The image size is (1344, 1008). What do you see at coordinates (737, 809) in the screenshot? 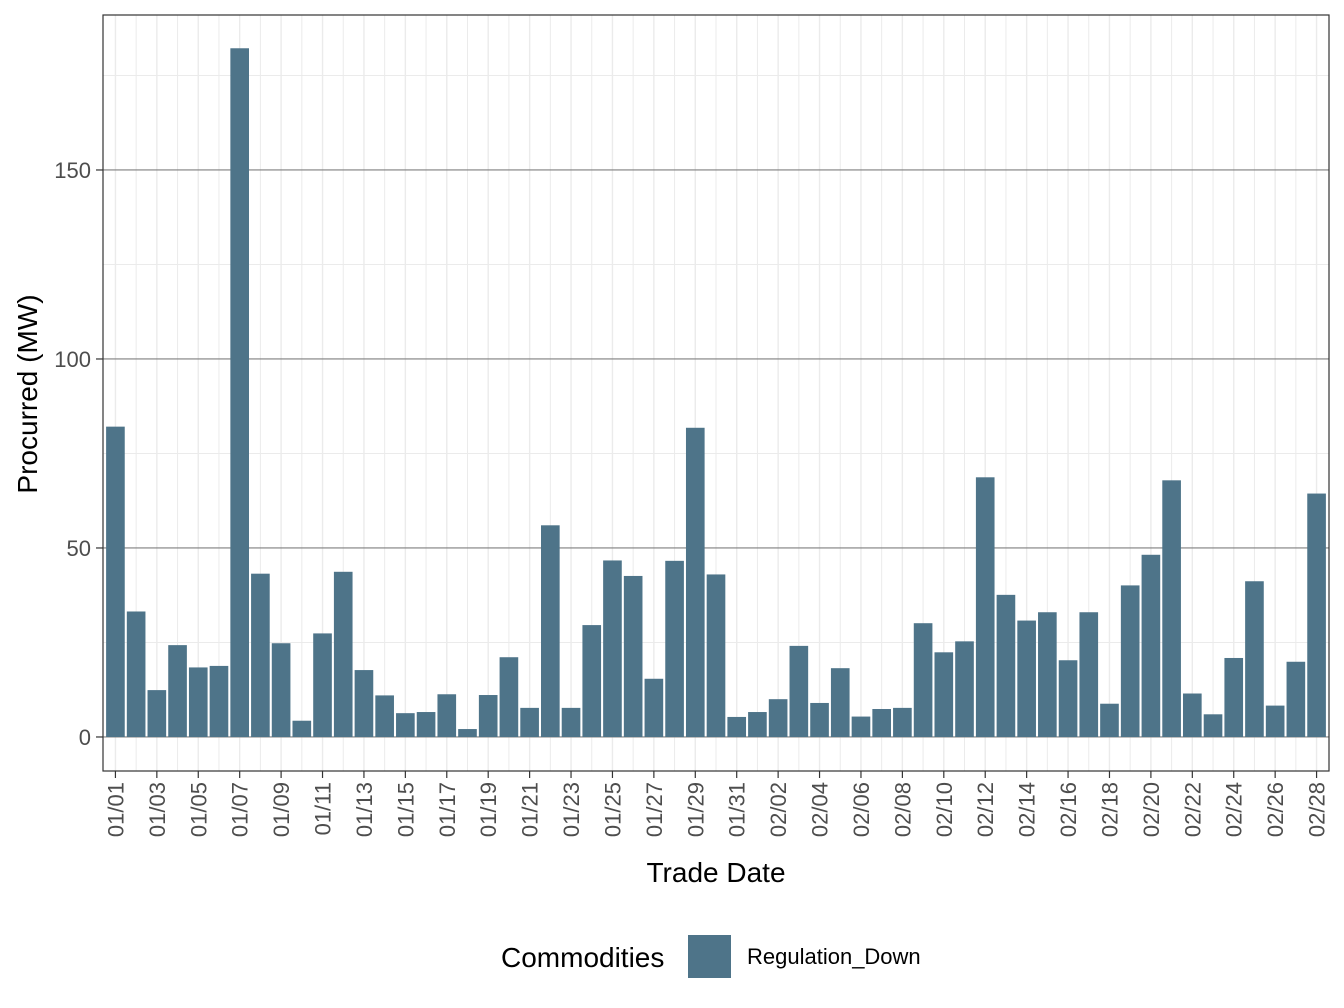
I see `x-tick-label: 01/31` at bounding box center [737, 809].